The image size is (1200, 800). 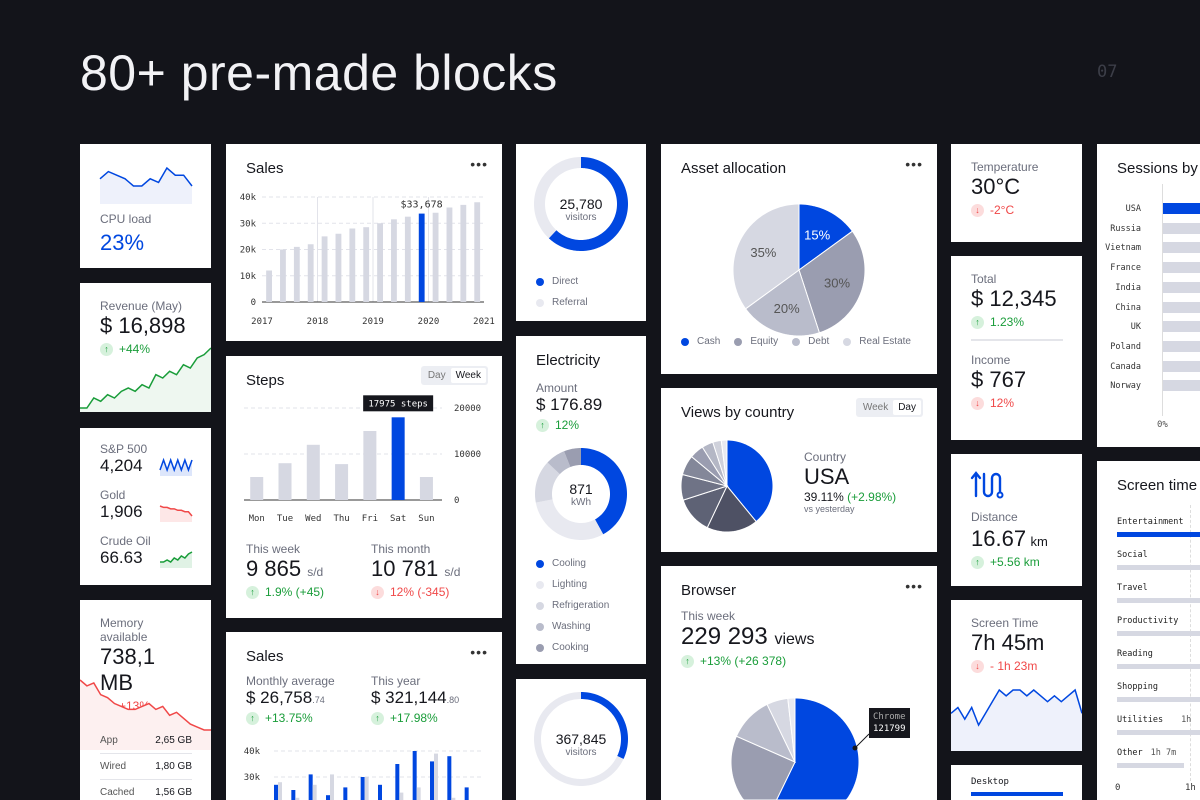 I want to click on screen-label: Screen Time, so click(x=1005, y=623).